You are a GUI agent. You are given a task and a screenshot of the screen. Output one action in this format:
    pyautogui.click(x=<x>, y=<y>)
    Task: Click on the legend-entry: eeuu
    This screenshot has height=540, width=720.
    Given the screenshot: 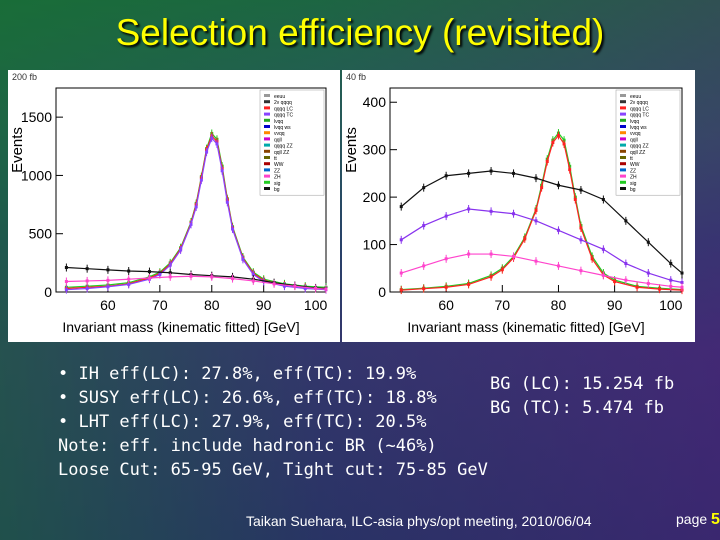 What is the action you would take?
    pyautogui.click(x=279, y=97)
    